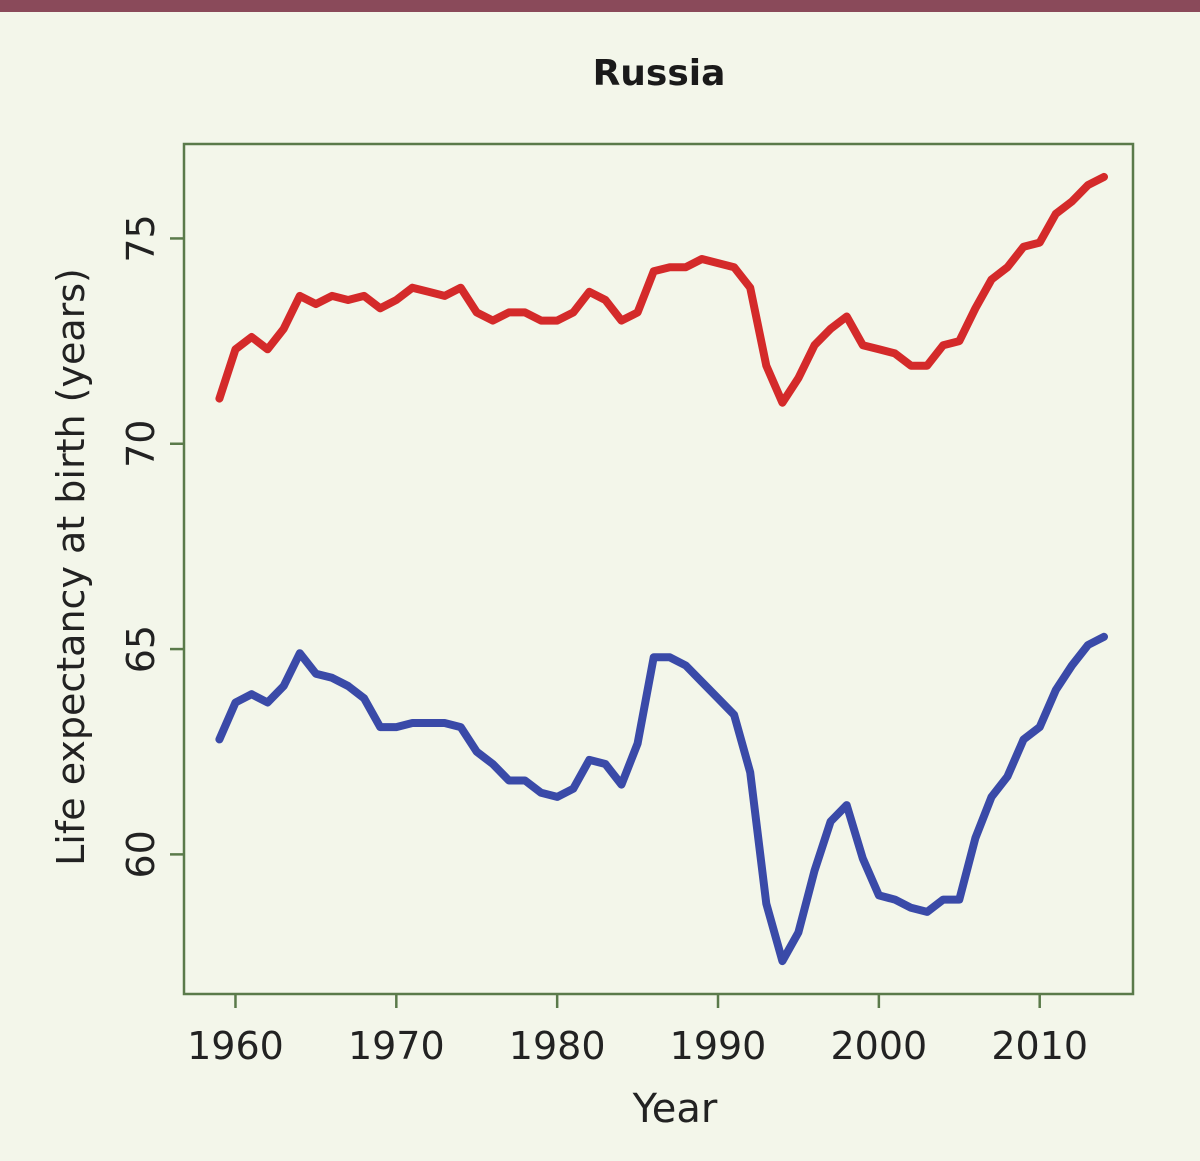 The height and width of the screenshot is (1161, 1200). What do you see at coordinates (141, 238) in the screenshot?
I see `y-tick-label: 75` at bounding box center [141, 238].